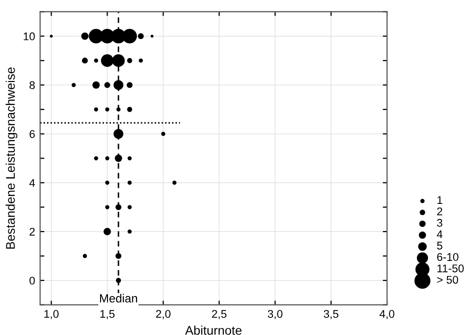 The width and height of the screenshot is (472, 335). I want to click on ref-line-label: Median, so click(119, 298).